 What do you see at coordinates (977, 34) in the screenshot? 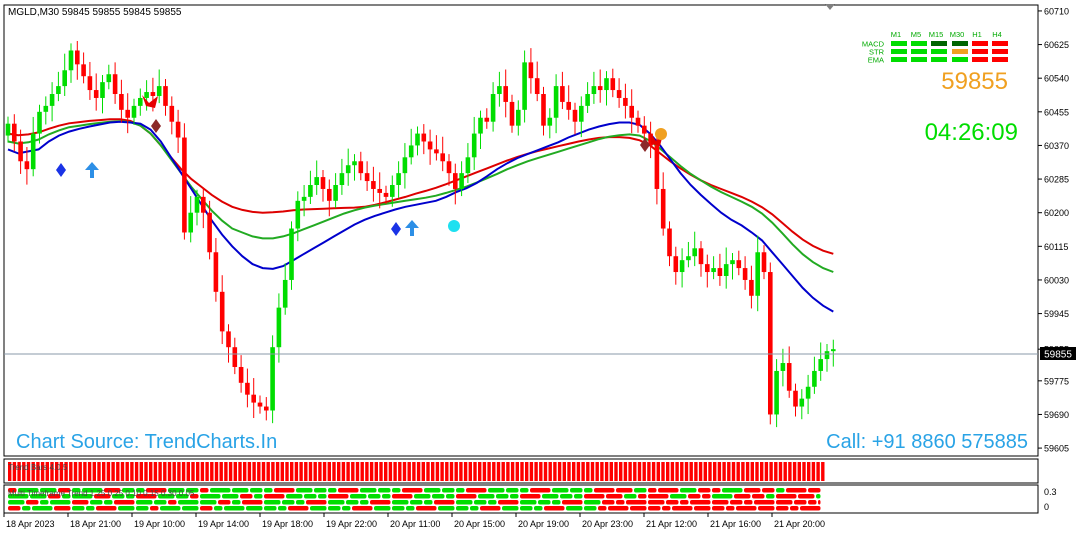
I see `dashboard-timeframe-label: H1` at bounding box center [977, 34].